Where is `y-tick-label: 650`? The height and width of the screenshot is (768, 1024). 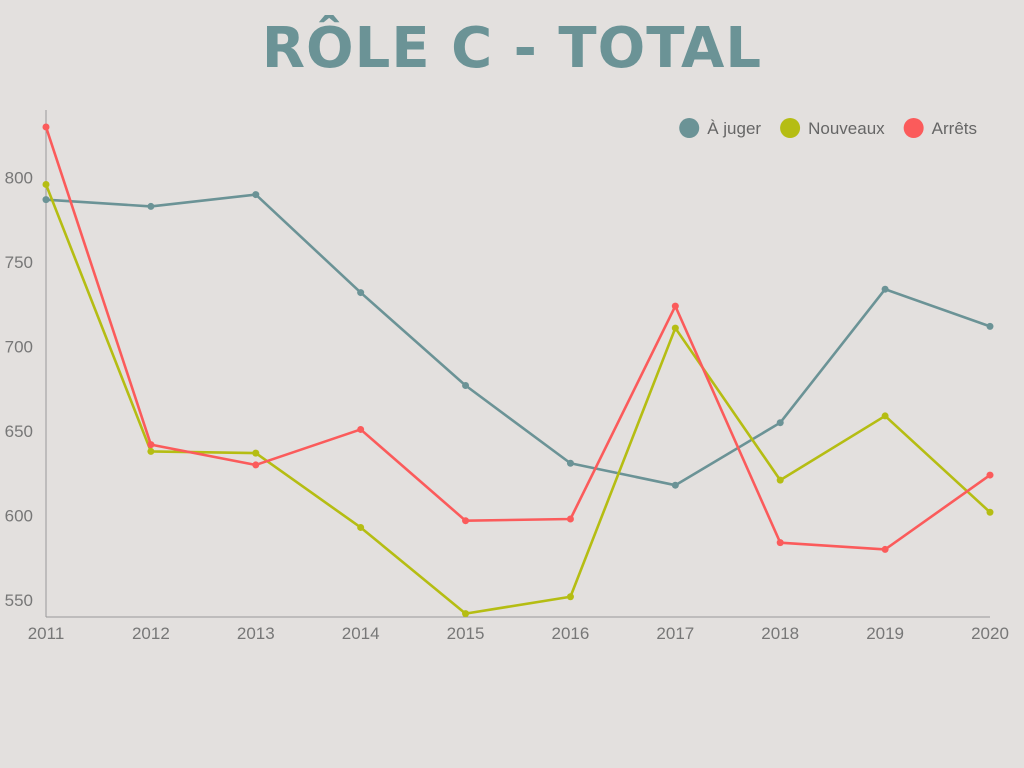 y-tick-label: 650 is located at coordinates (19, 431).